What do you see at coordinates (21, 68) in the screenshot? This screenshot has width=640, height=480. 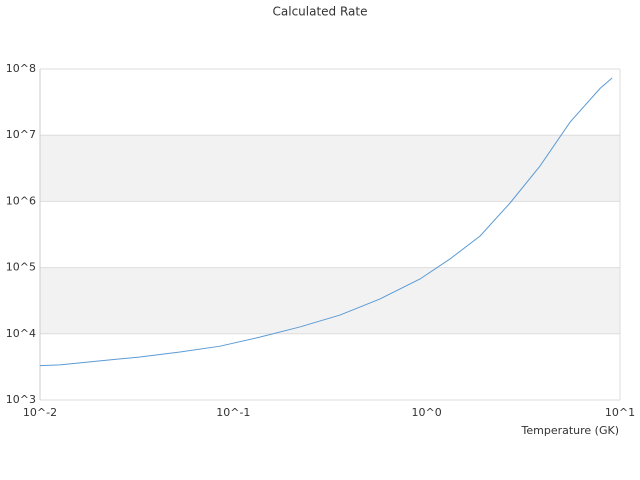 I see `y-tick-label: 10^8` at bounding box center [21, 68].